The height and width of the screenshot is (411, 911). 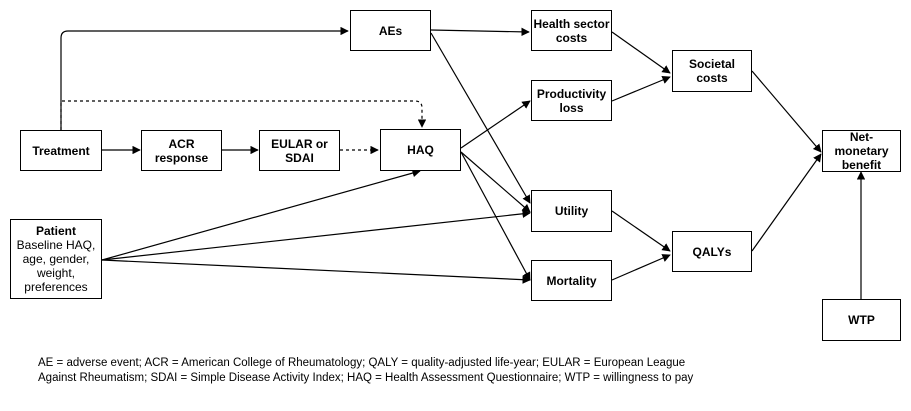 I want to click on node-mortality-label: Mortality, so click(x=571, y=280).